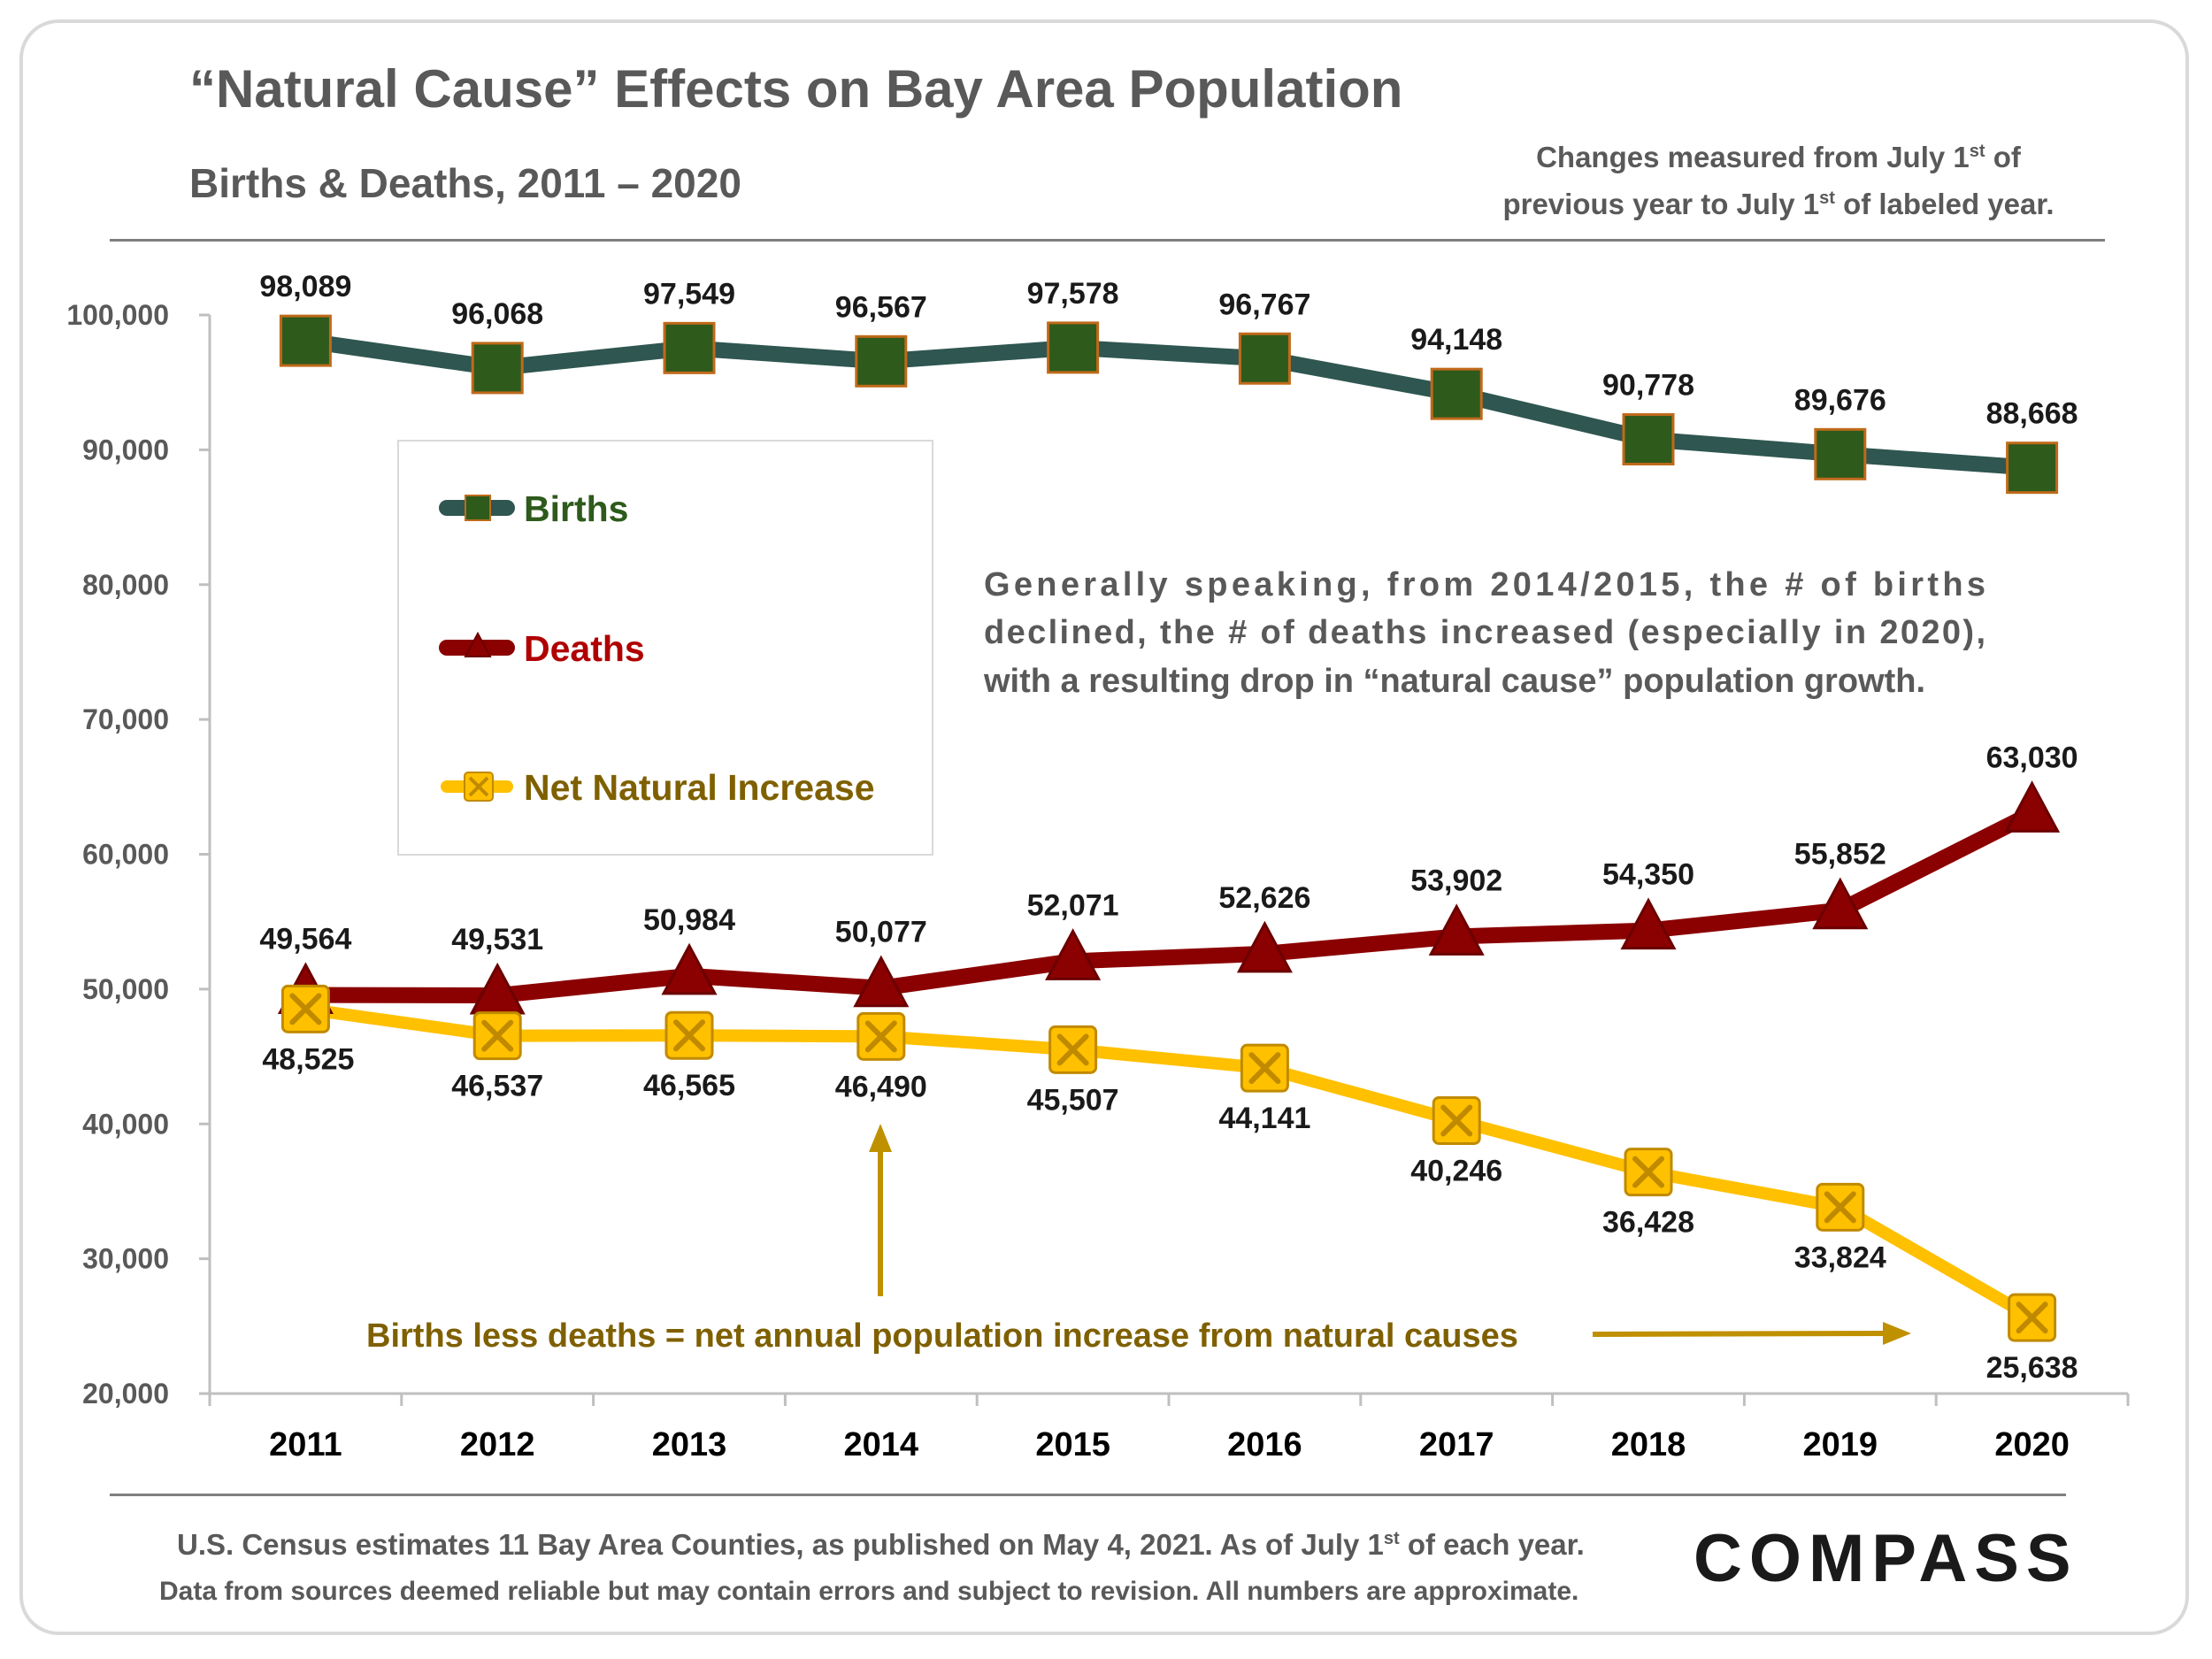  What do you see at coordinates (126, 1259) in the screenshot?
I see `y-tick-label: 30,000` at bounding box center [126, 1259].